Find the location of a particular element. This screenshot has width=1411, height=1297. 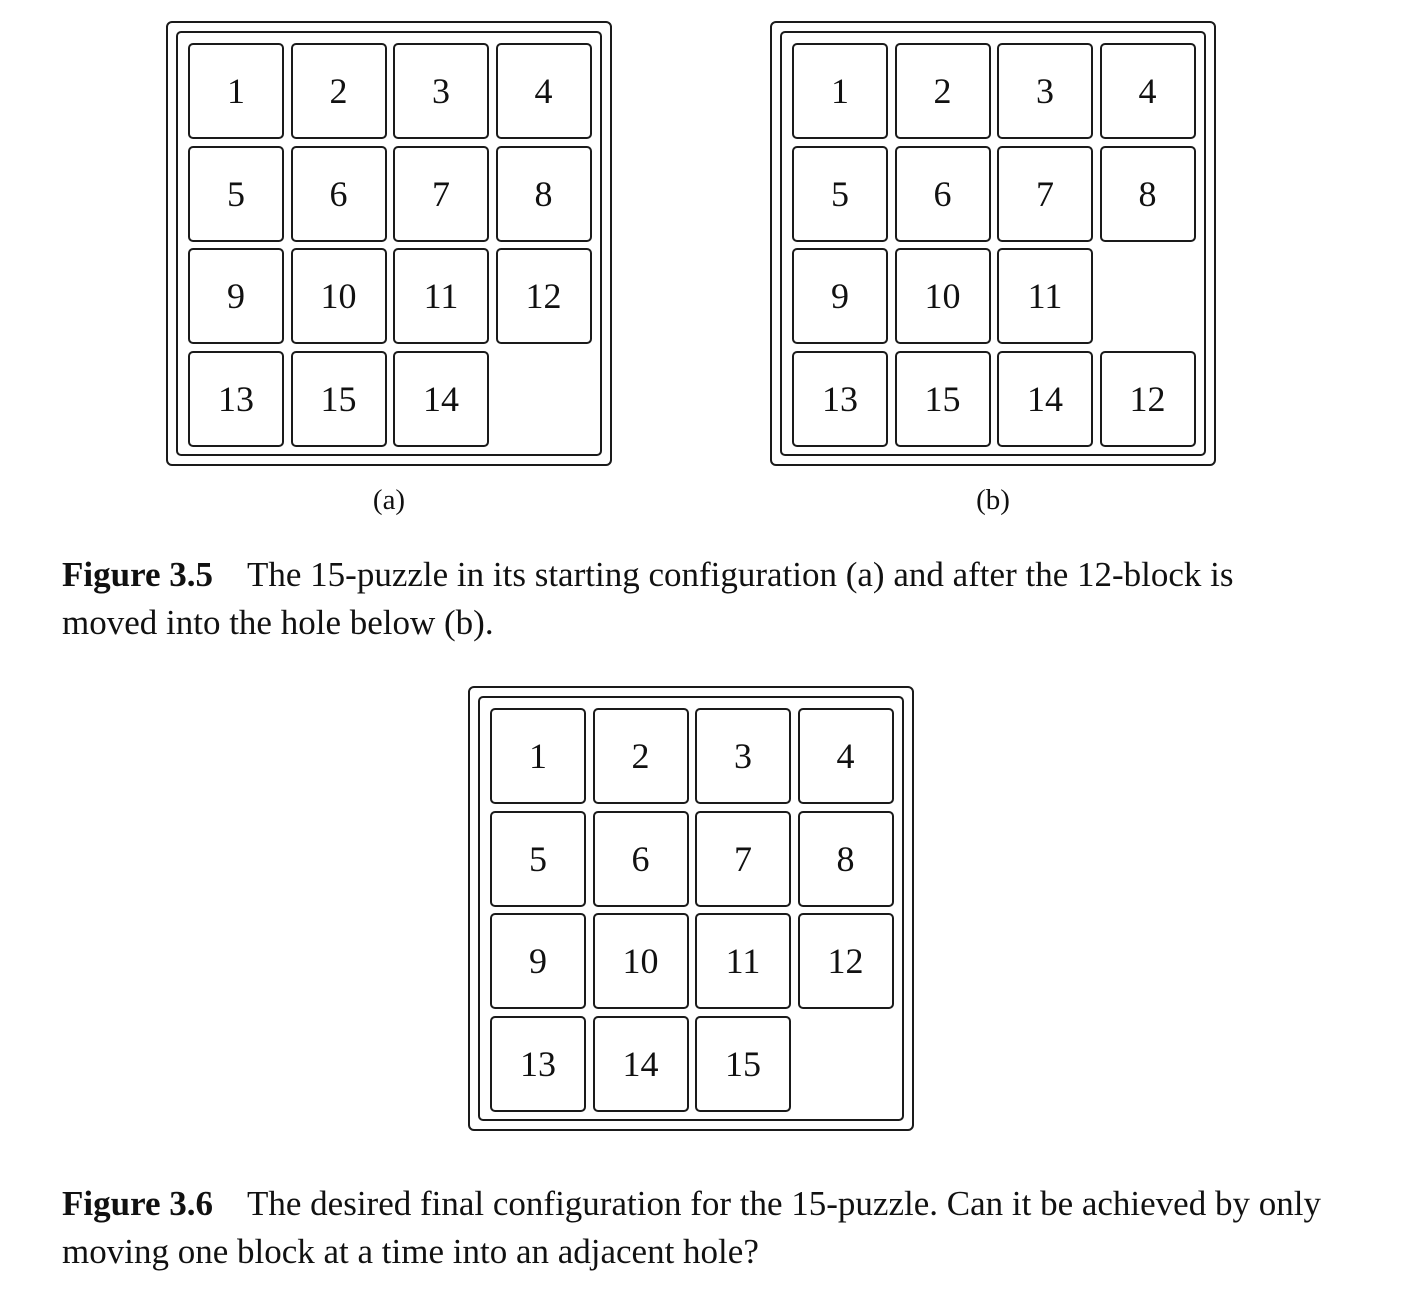

subfigure-label-a: (a) is located at coordinates (389, 500).